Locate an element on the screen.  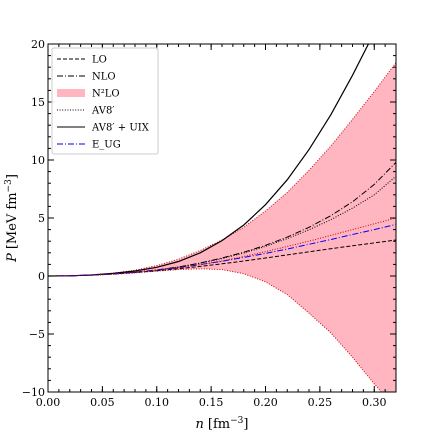
y-tick-label: 0 is located at coordinates (41, 276).